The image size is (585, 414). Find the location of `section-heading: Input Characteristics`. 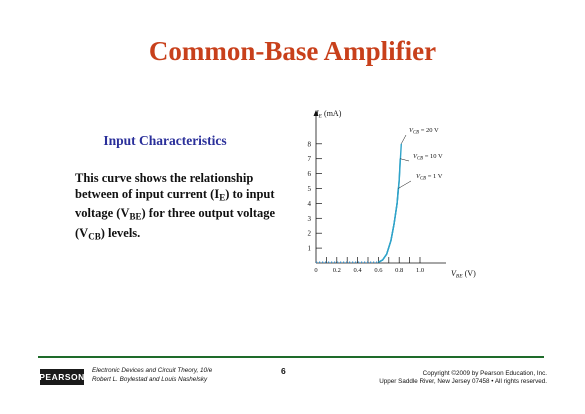

section-heading: Input Characteristics is located at coordinates (165, 140).